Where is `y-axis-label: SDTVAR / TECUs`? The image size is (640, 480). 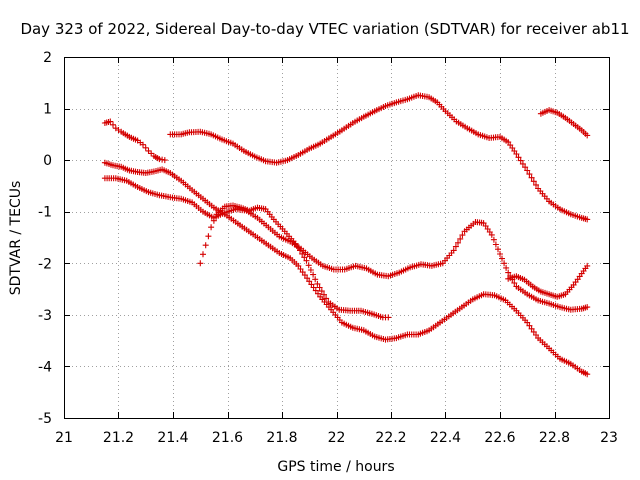 y-axis-label: SDTVAR / TECUs is located at coordinates (16, 238).